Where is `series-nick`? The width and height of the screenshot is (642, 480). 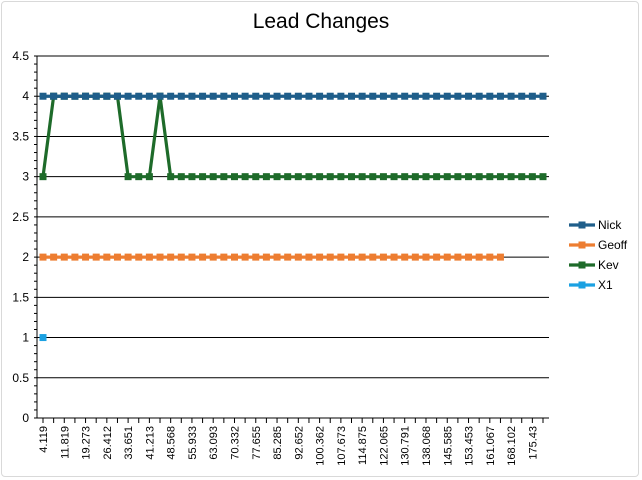 series-nick is located at coordinates (293, 96).